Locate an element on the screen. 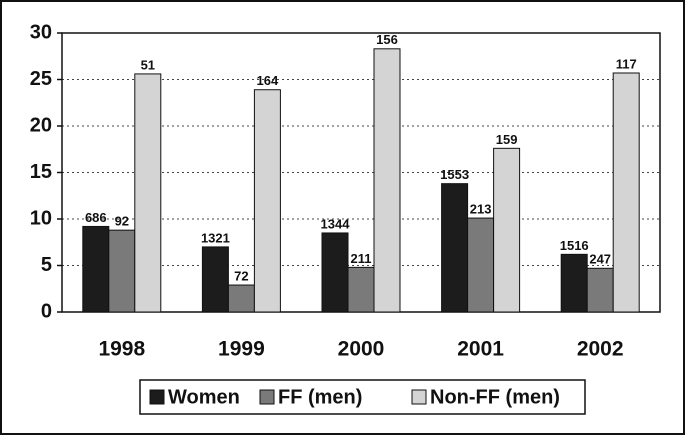 The width and height of the screenshot is (685, 435). bar-label: 1553 is located at coordinates (454, 174).